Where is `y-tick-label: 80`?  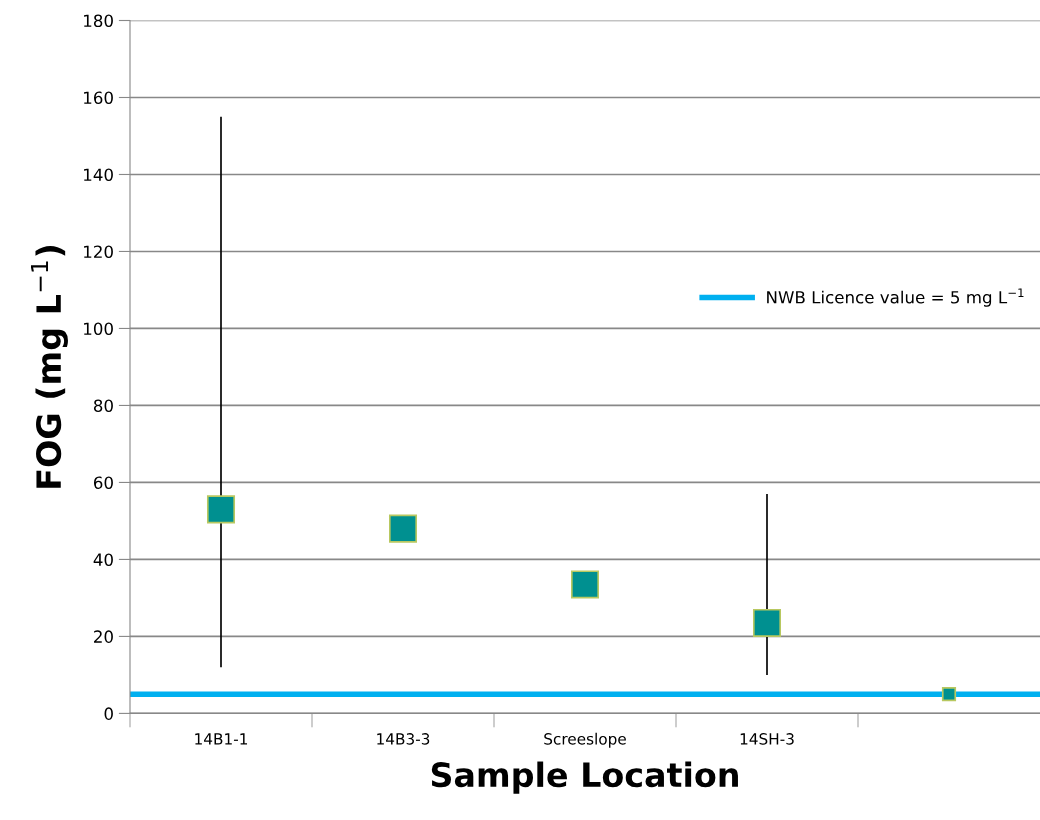 y-tick-label: 80 is located at coordinates (103, 406).